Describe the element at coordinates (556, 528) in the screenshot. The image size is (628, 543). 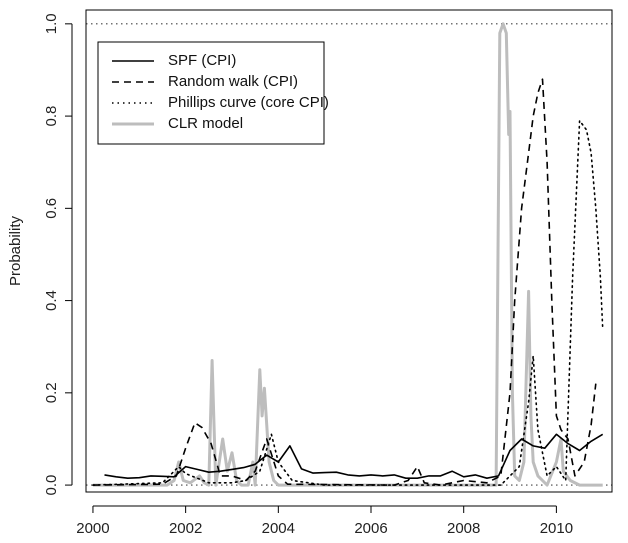
I see `x-tick-label: 2010` at that location.